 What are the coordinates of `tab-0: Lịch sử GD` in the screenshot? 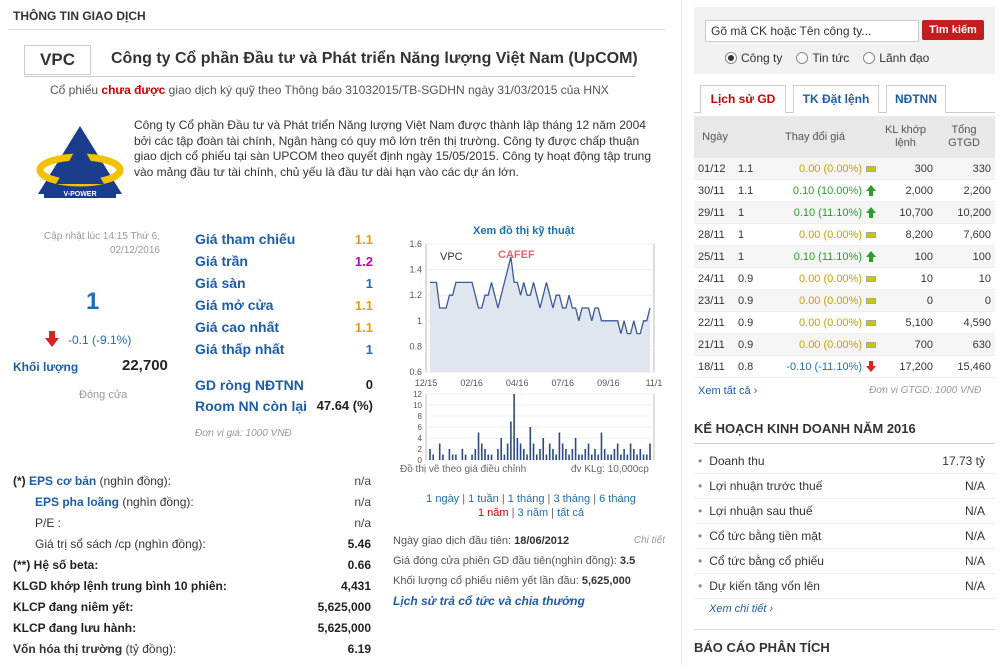 It's located at (743, 99).